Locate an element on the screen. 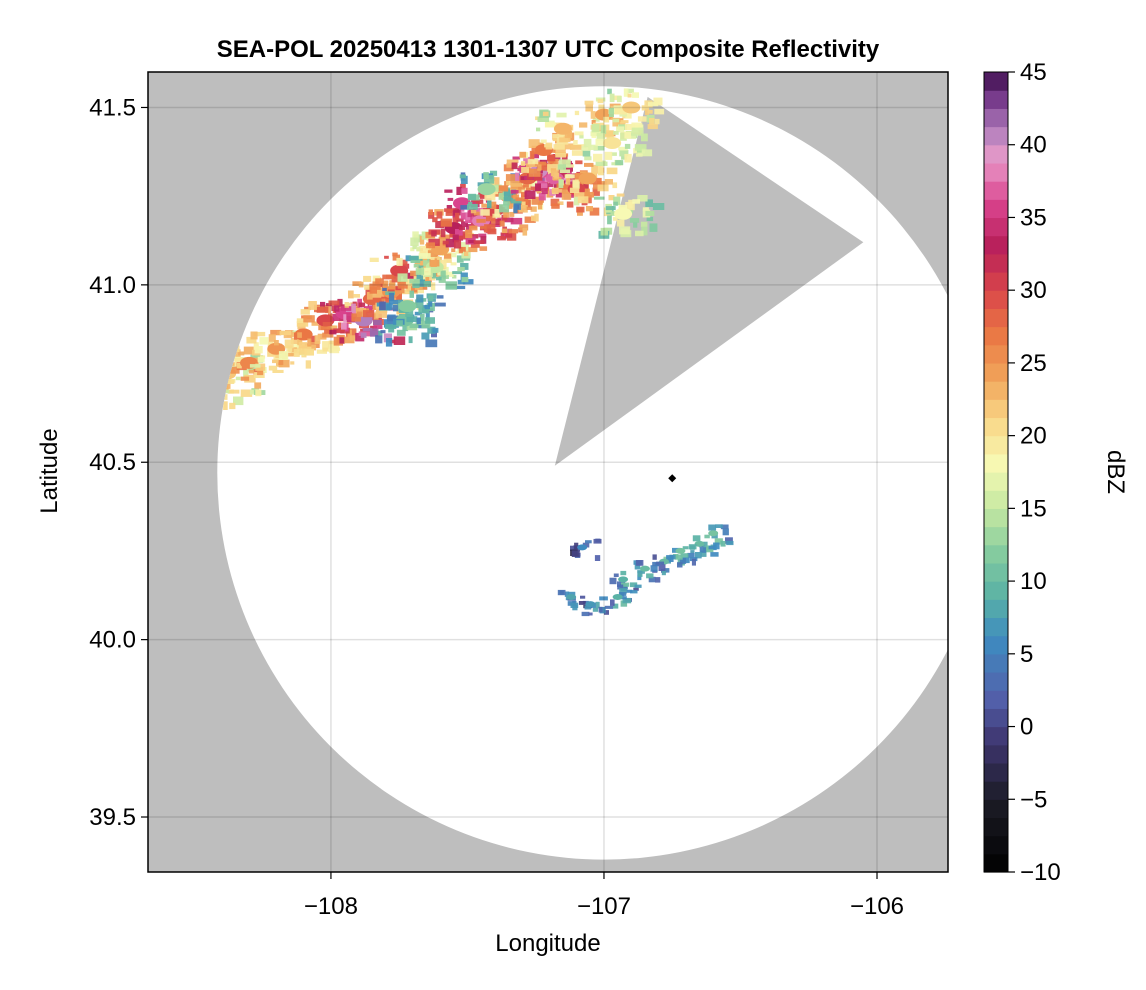 The height and width of the screenshot is (990, 1146). y-axis-ticks: 39.5 40.0 40.5 41.0 41.5 is located at coordinates (118, 462).